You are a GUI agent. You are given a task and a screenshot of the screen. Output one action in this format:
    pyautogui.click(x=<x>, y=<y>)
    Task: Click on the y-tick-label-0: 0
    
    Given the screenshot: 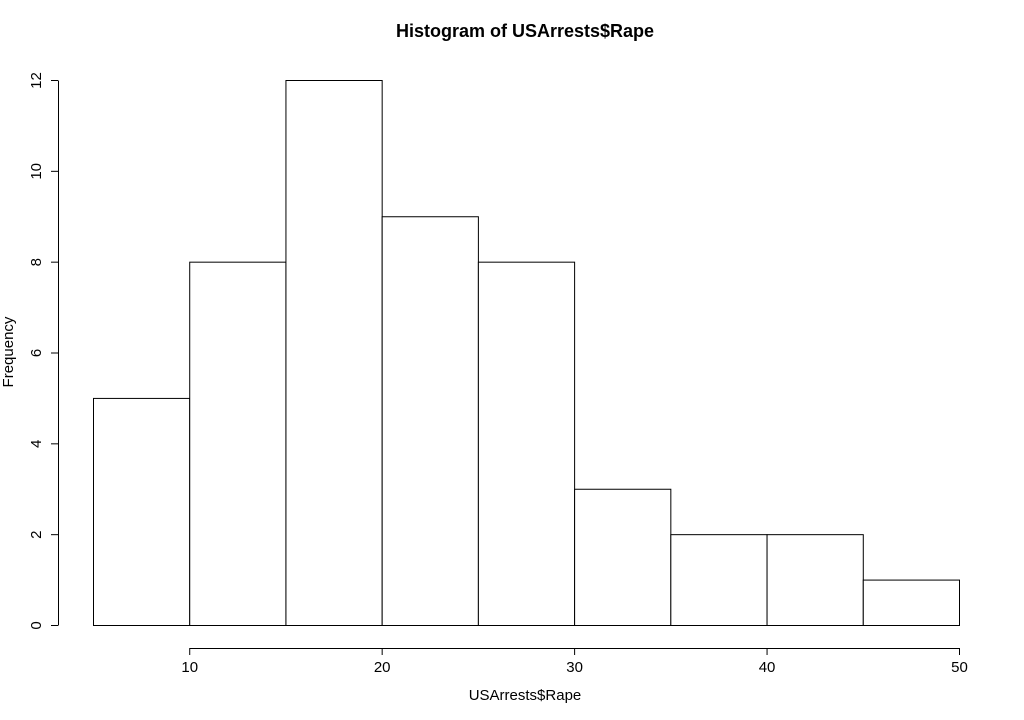 What is the action you would take?
    pyautogui.click(x=36, y=625)
    